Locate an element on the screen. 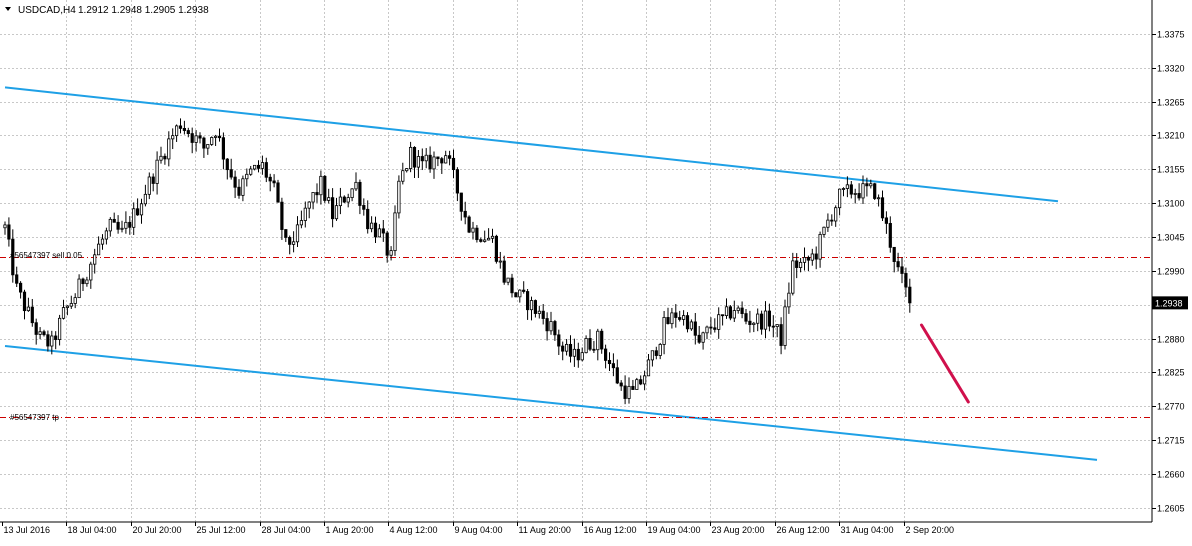 Image resolution: width=1192 pixels, height=546 pixels. x-tick-label: 1 Aug 20:00 is located at coordinates (350, 530).